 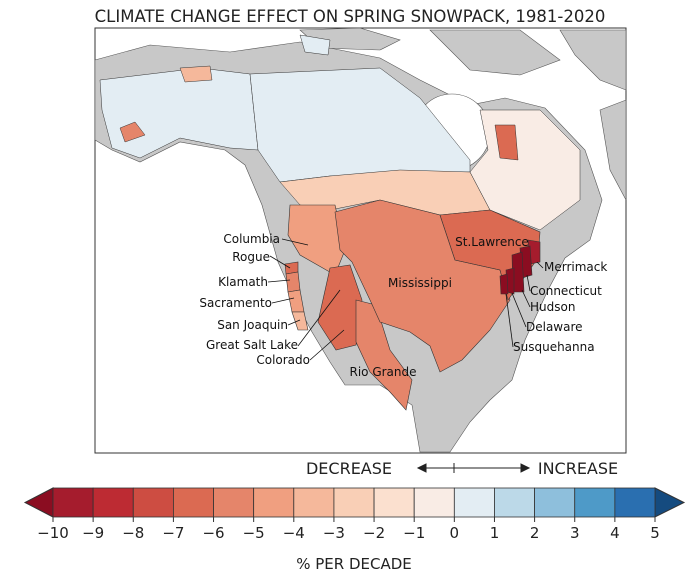 What do you see at coordinates (492, 242) in the screenshot?
I see `label-st-lawrence: St.Lawrence` at bounding box center [492, 242].